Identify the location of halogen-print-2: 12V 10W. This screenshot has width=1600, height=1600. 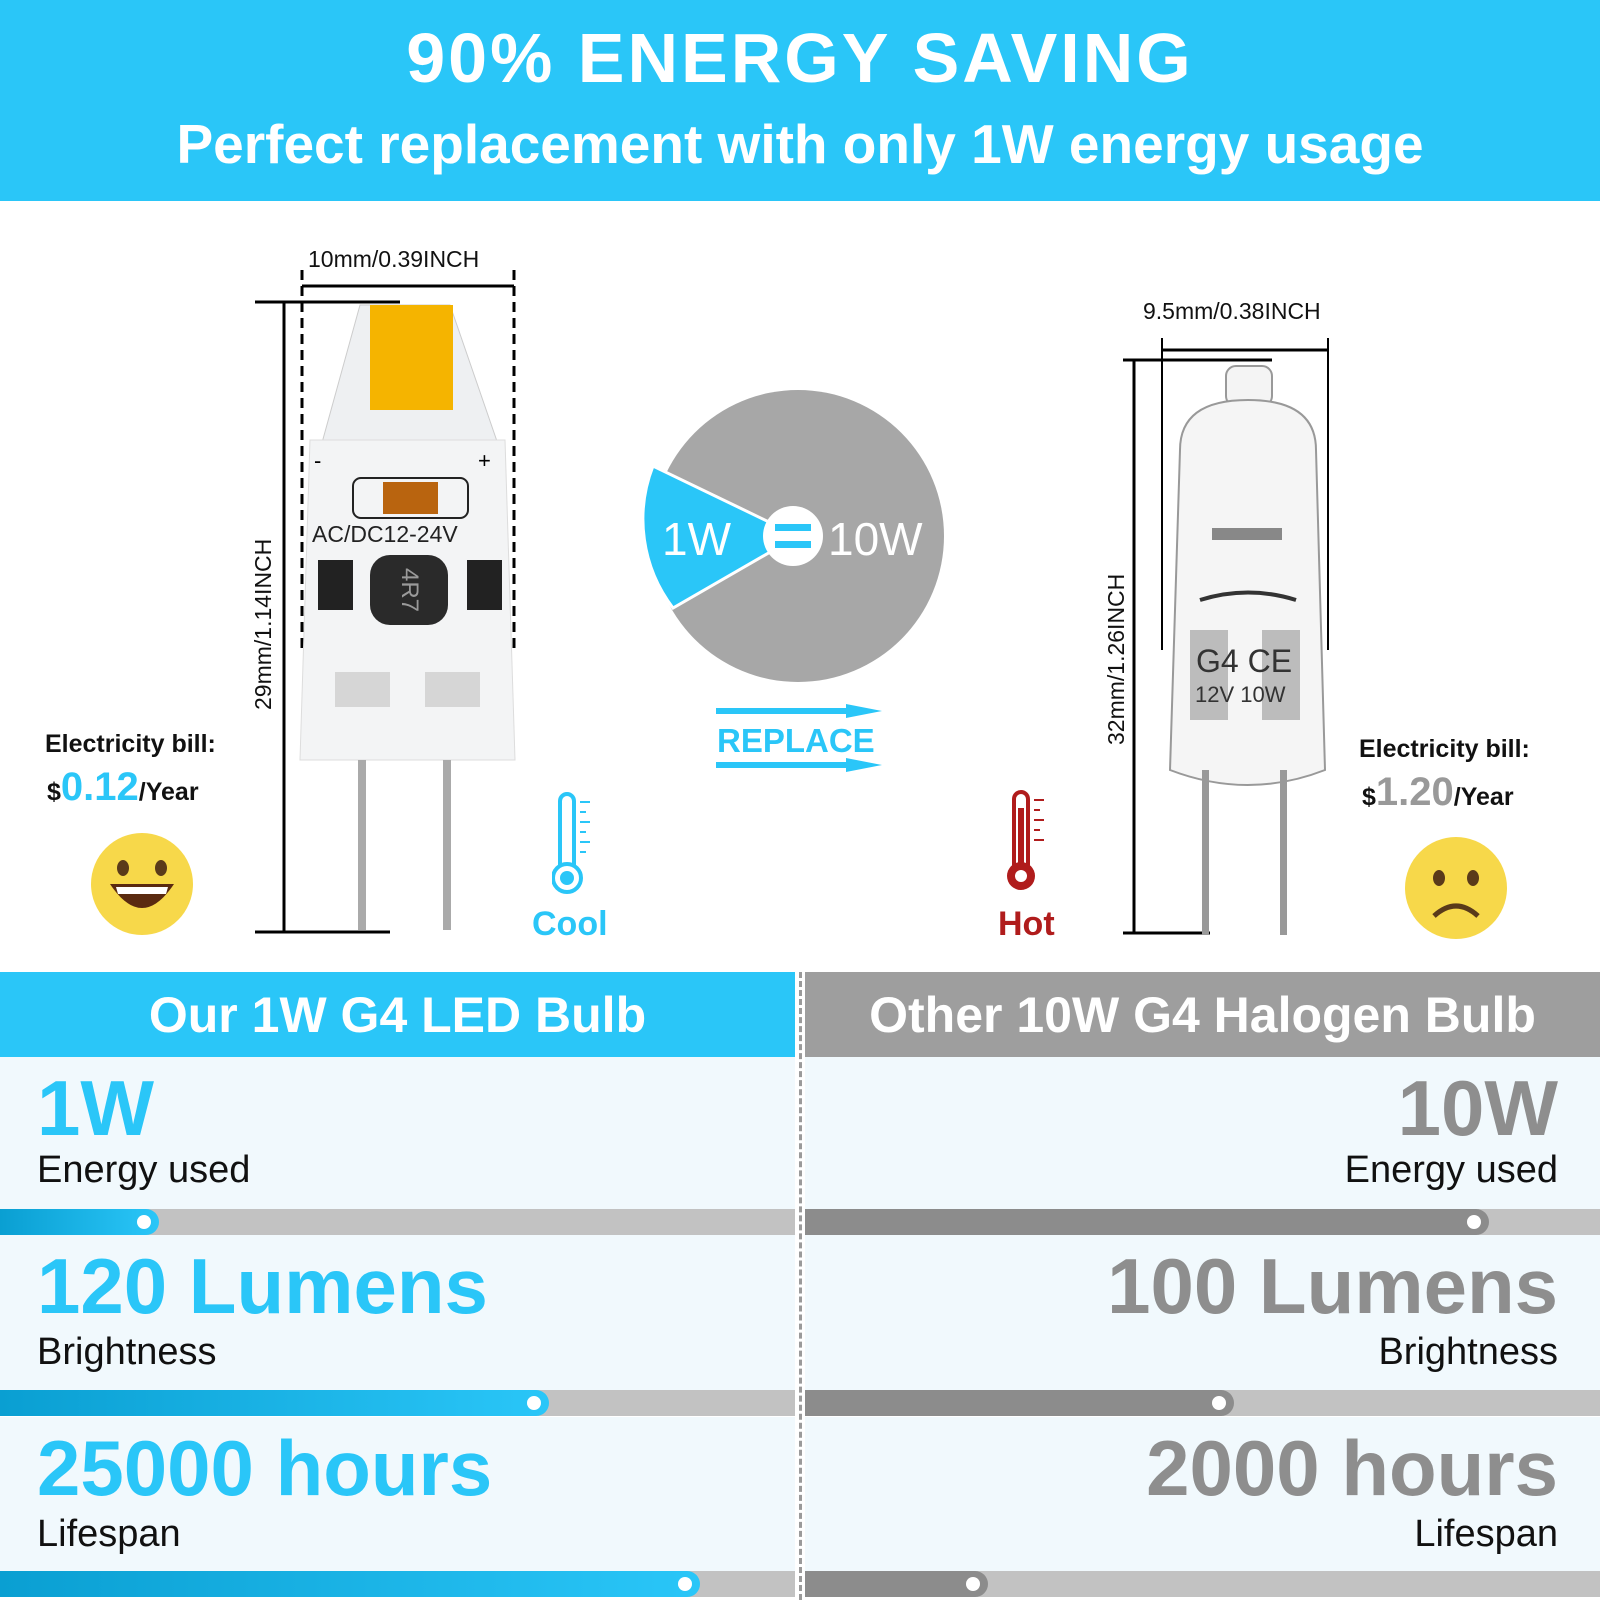
(1240, 694).